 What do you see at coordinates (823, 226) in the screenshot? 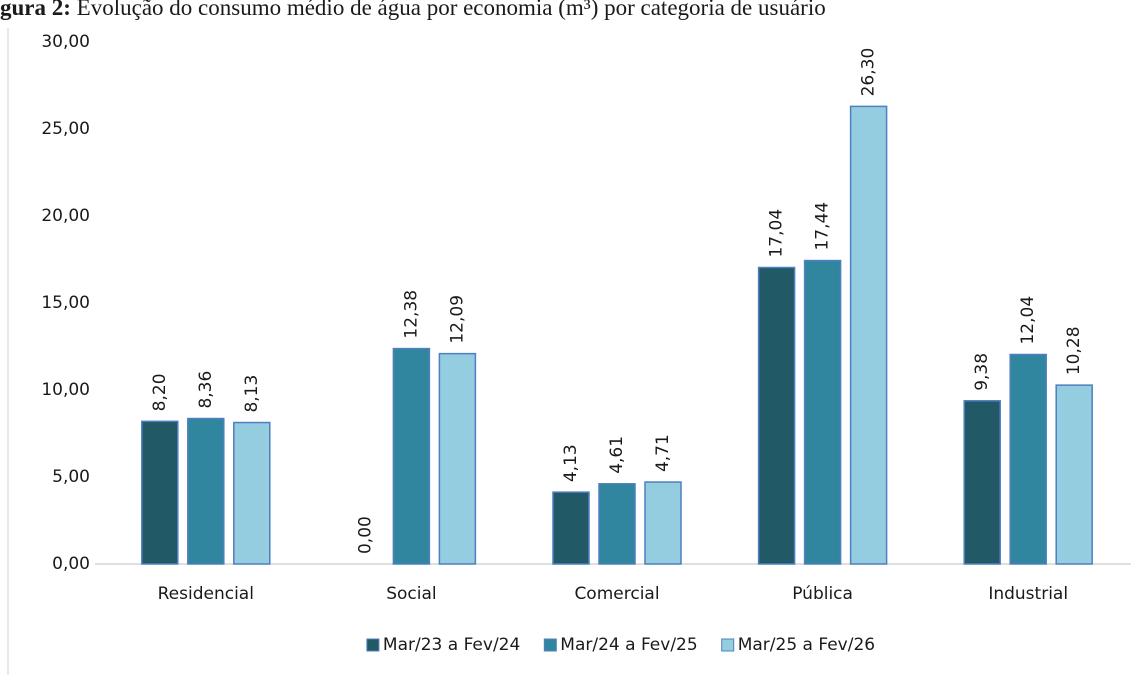
I see `data-label: 17,44` at bounding box center [823, 226].